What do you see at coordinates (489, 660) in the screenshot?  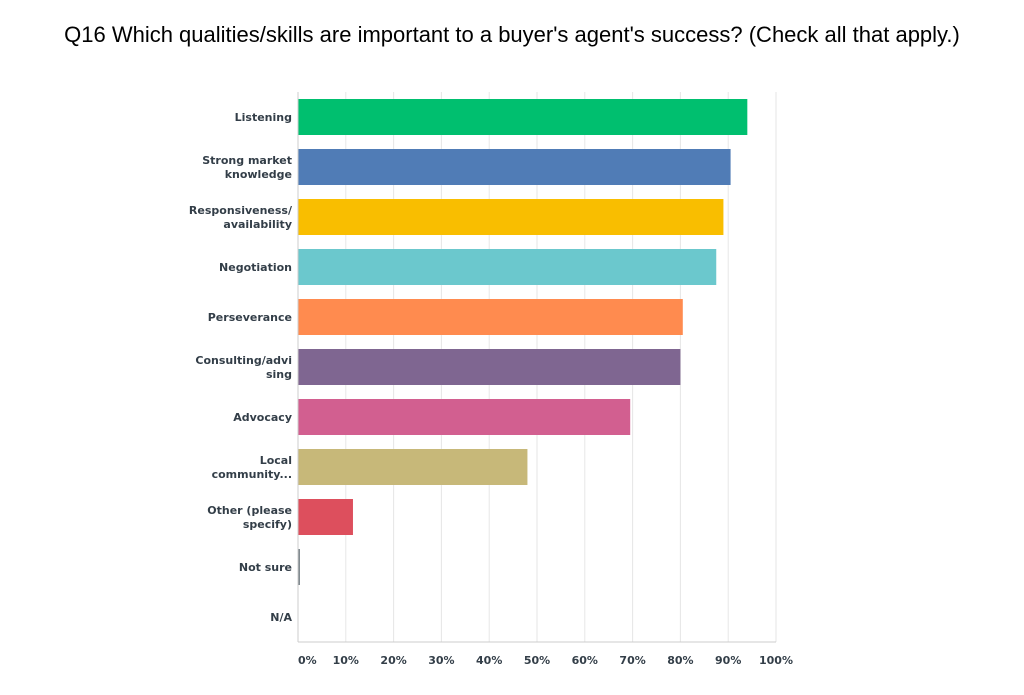 I see `x-tick-label: 40%` at bounding box center [489, 660].